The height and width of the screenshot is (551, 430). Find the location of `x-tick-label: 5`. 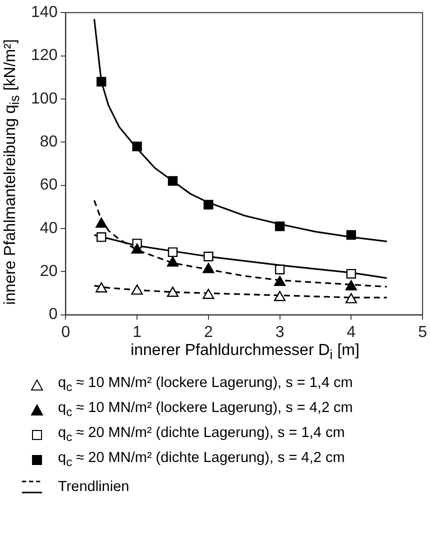

x-tick-label: 5 is located at coordinates (423, 332).